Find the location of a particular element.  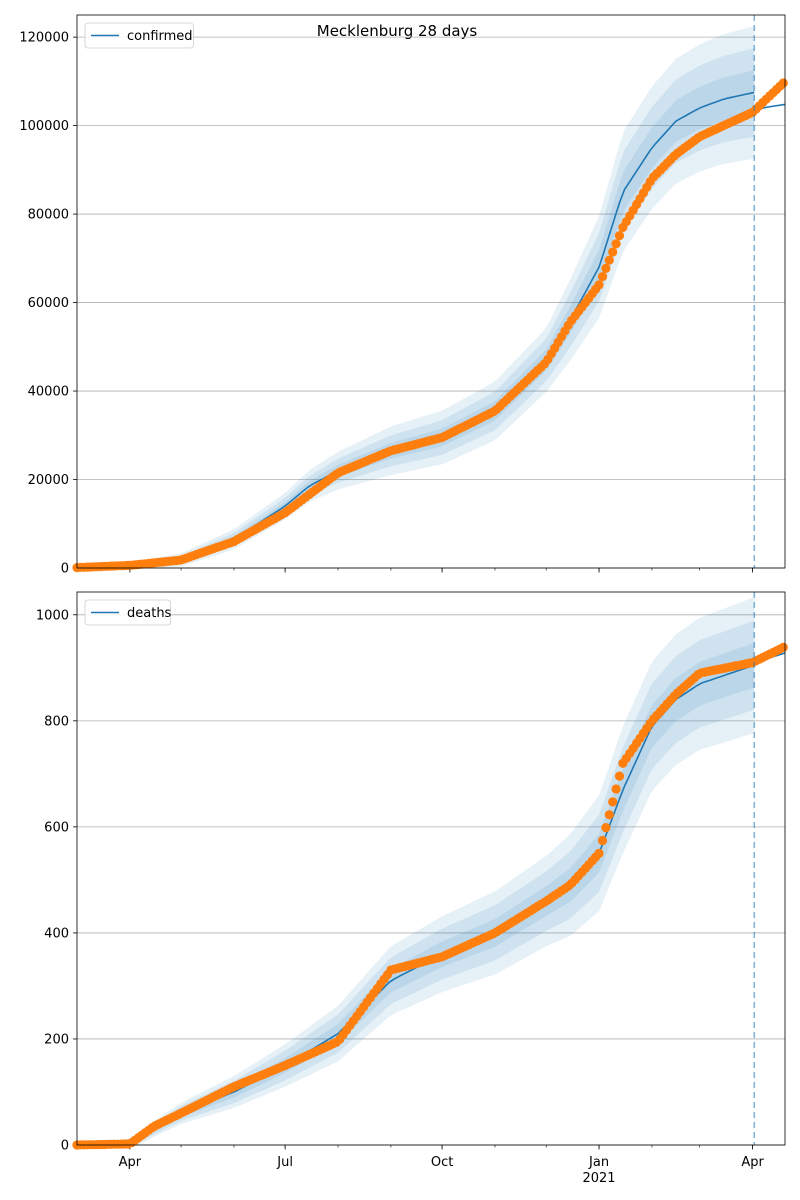

legend: confirmed is located at coordinates (139, 35).